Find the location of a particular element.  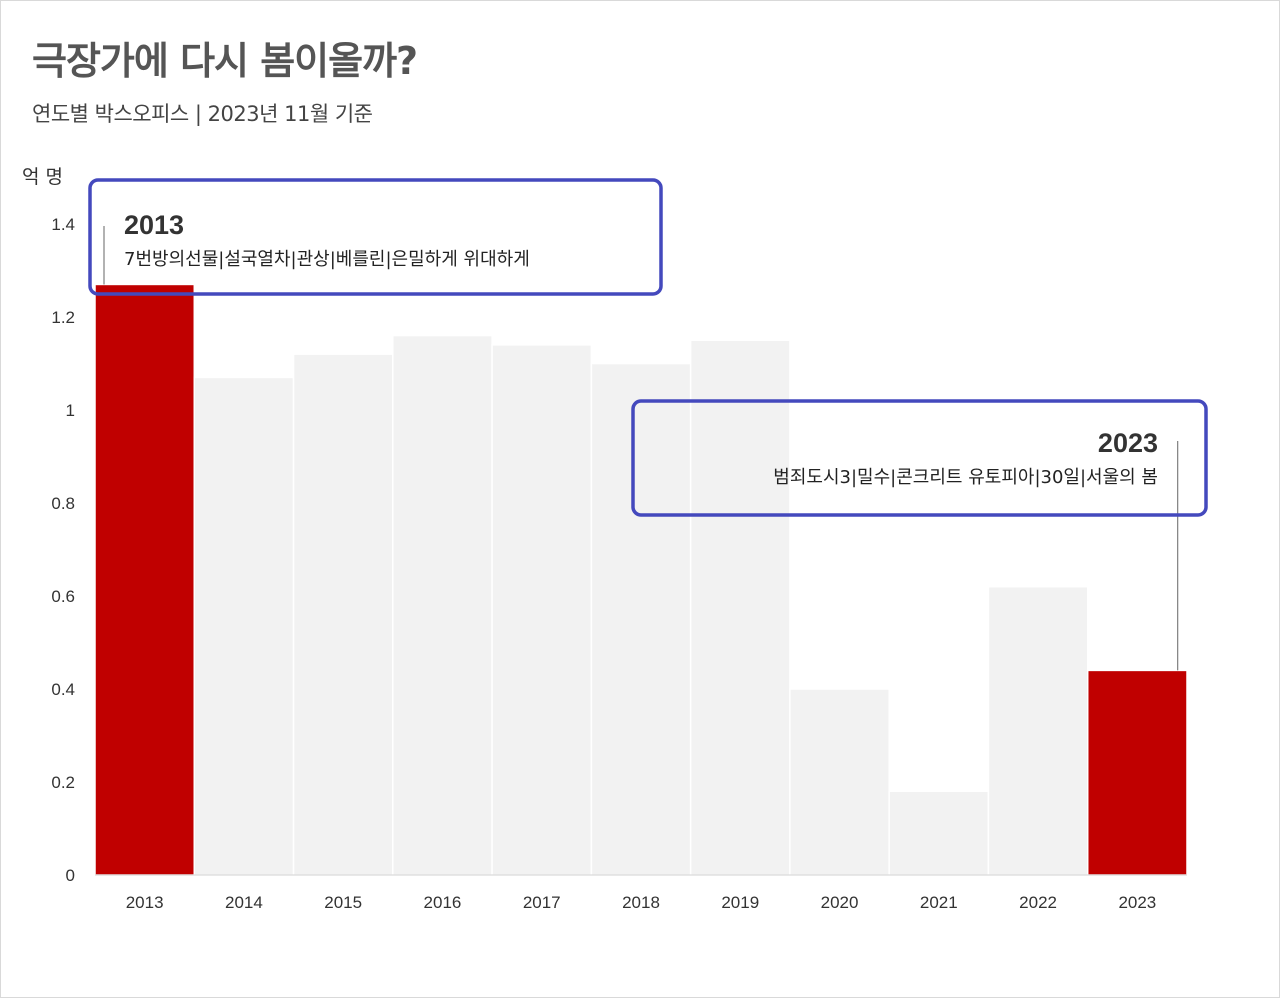

x-tick-label: 2019 is located at coordinates (740, 902).